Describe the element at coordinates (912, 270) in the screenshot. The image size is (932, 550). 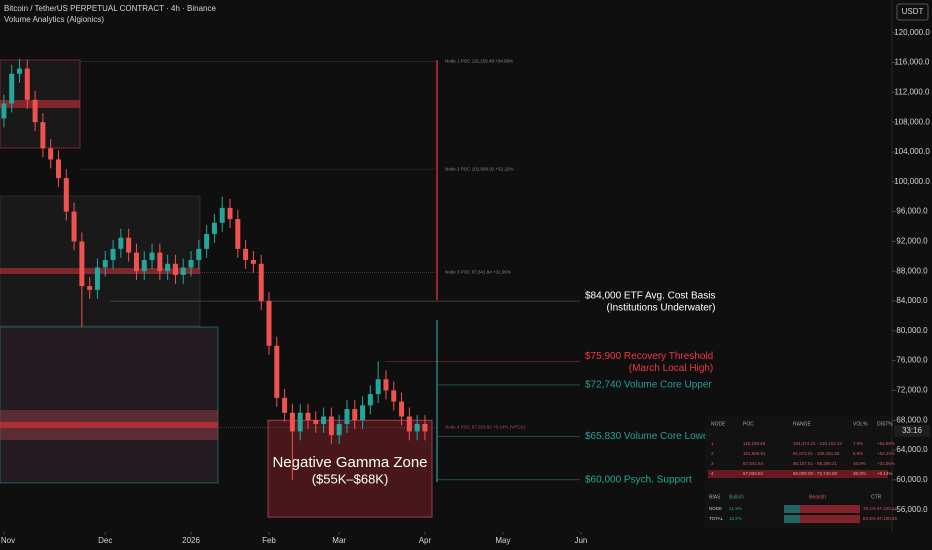
I see `y-tick-label: 88,000.0` at that location.